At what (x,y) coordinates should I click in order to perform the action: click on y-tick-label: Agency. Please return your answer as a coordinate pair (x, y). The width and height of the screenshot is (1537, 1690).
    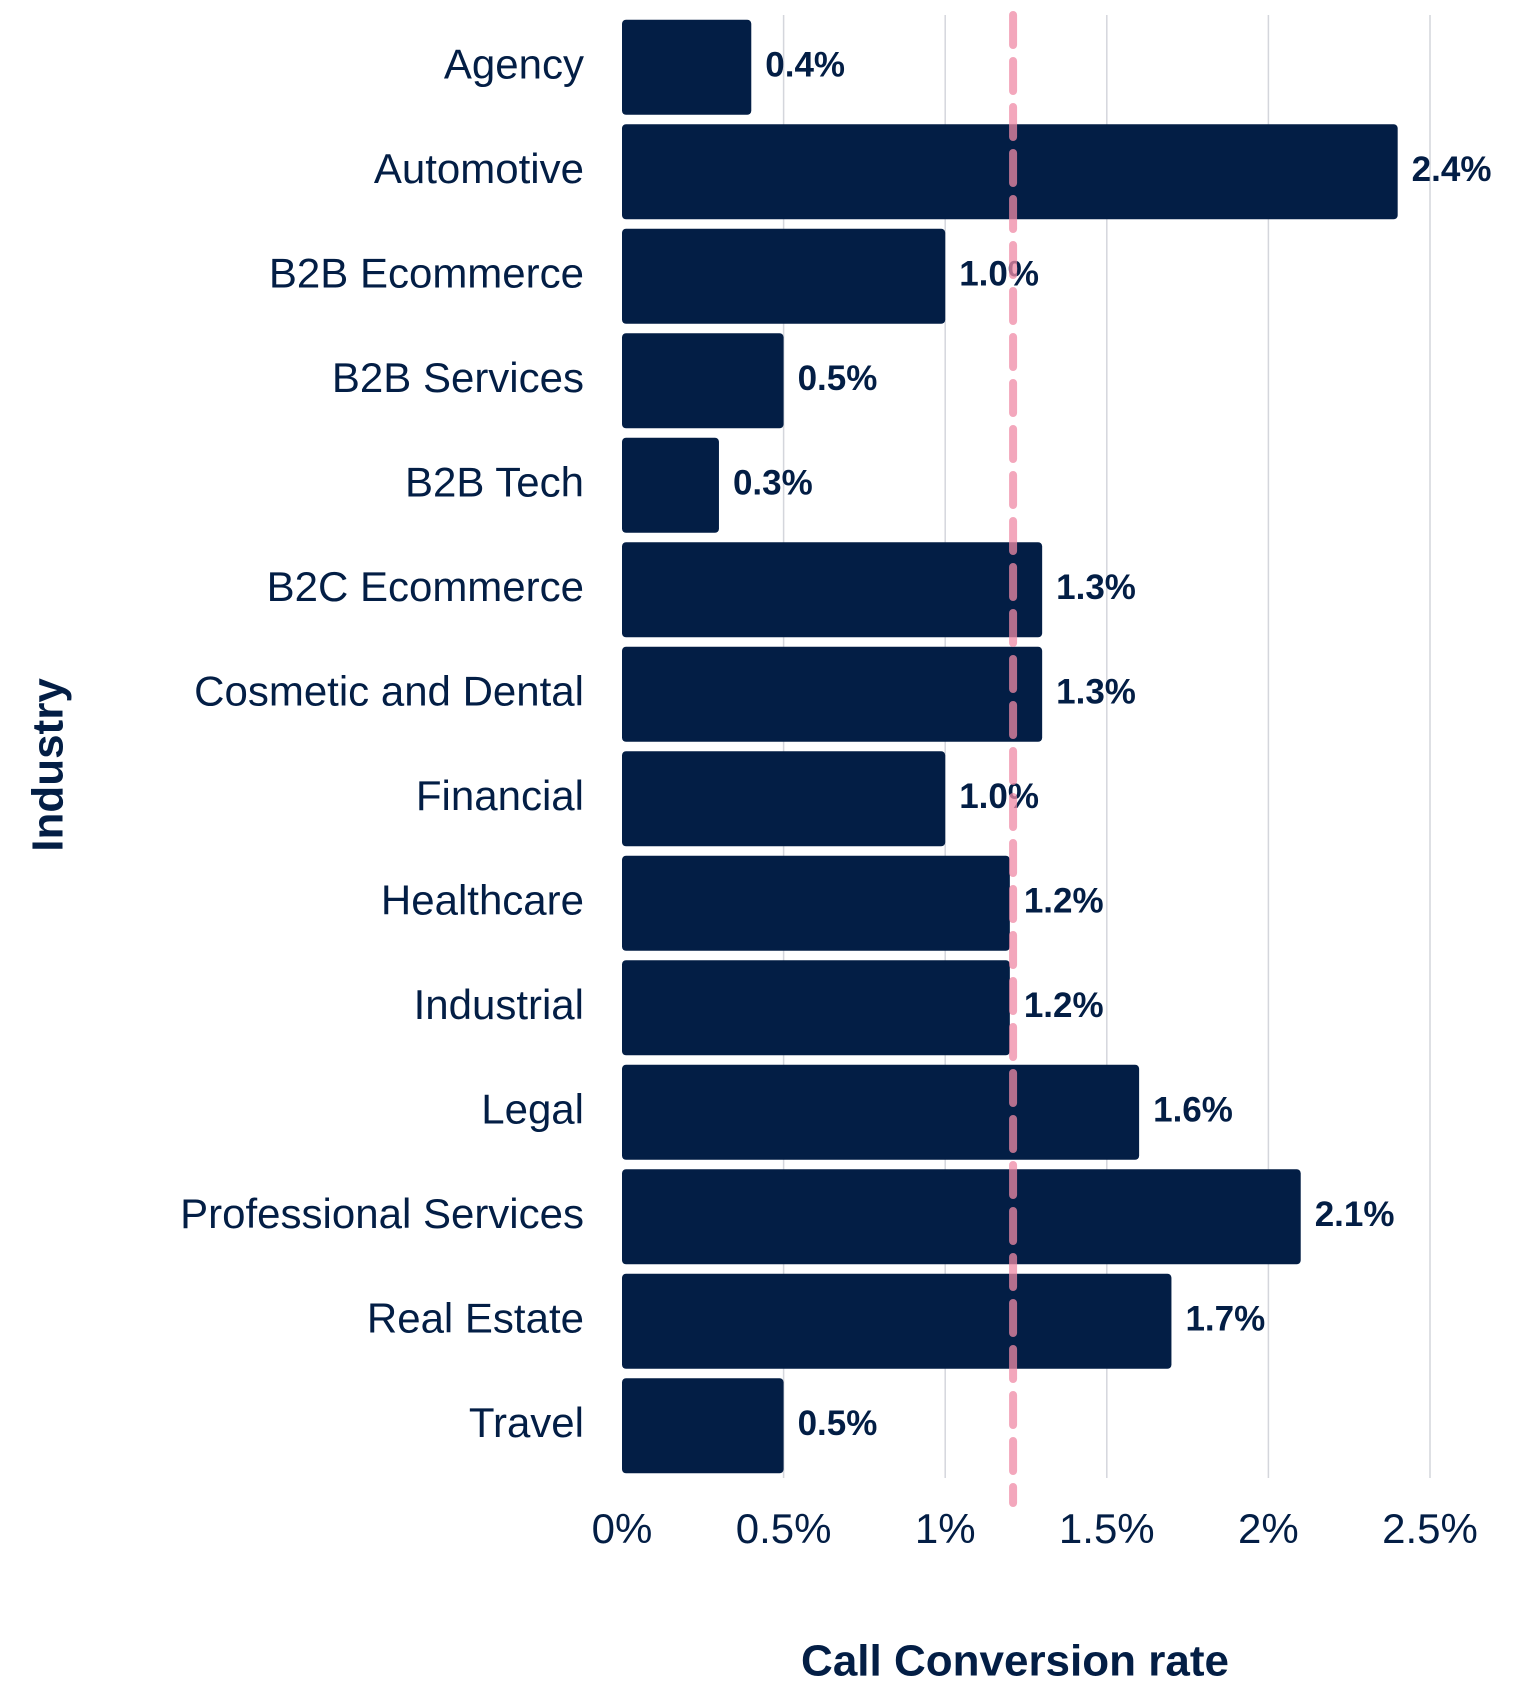
    Looking at the image, I should click on (514, 63).